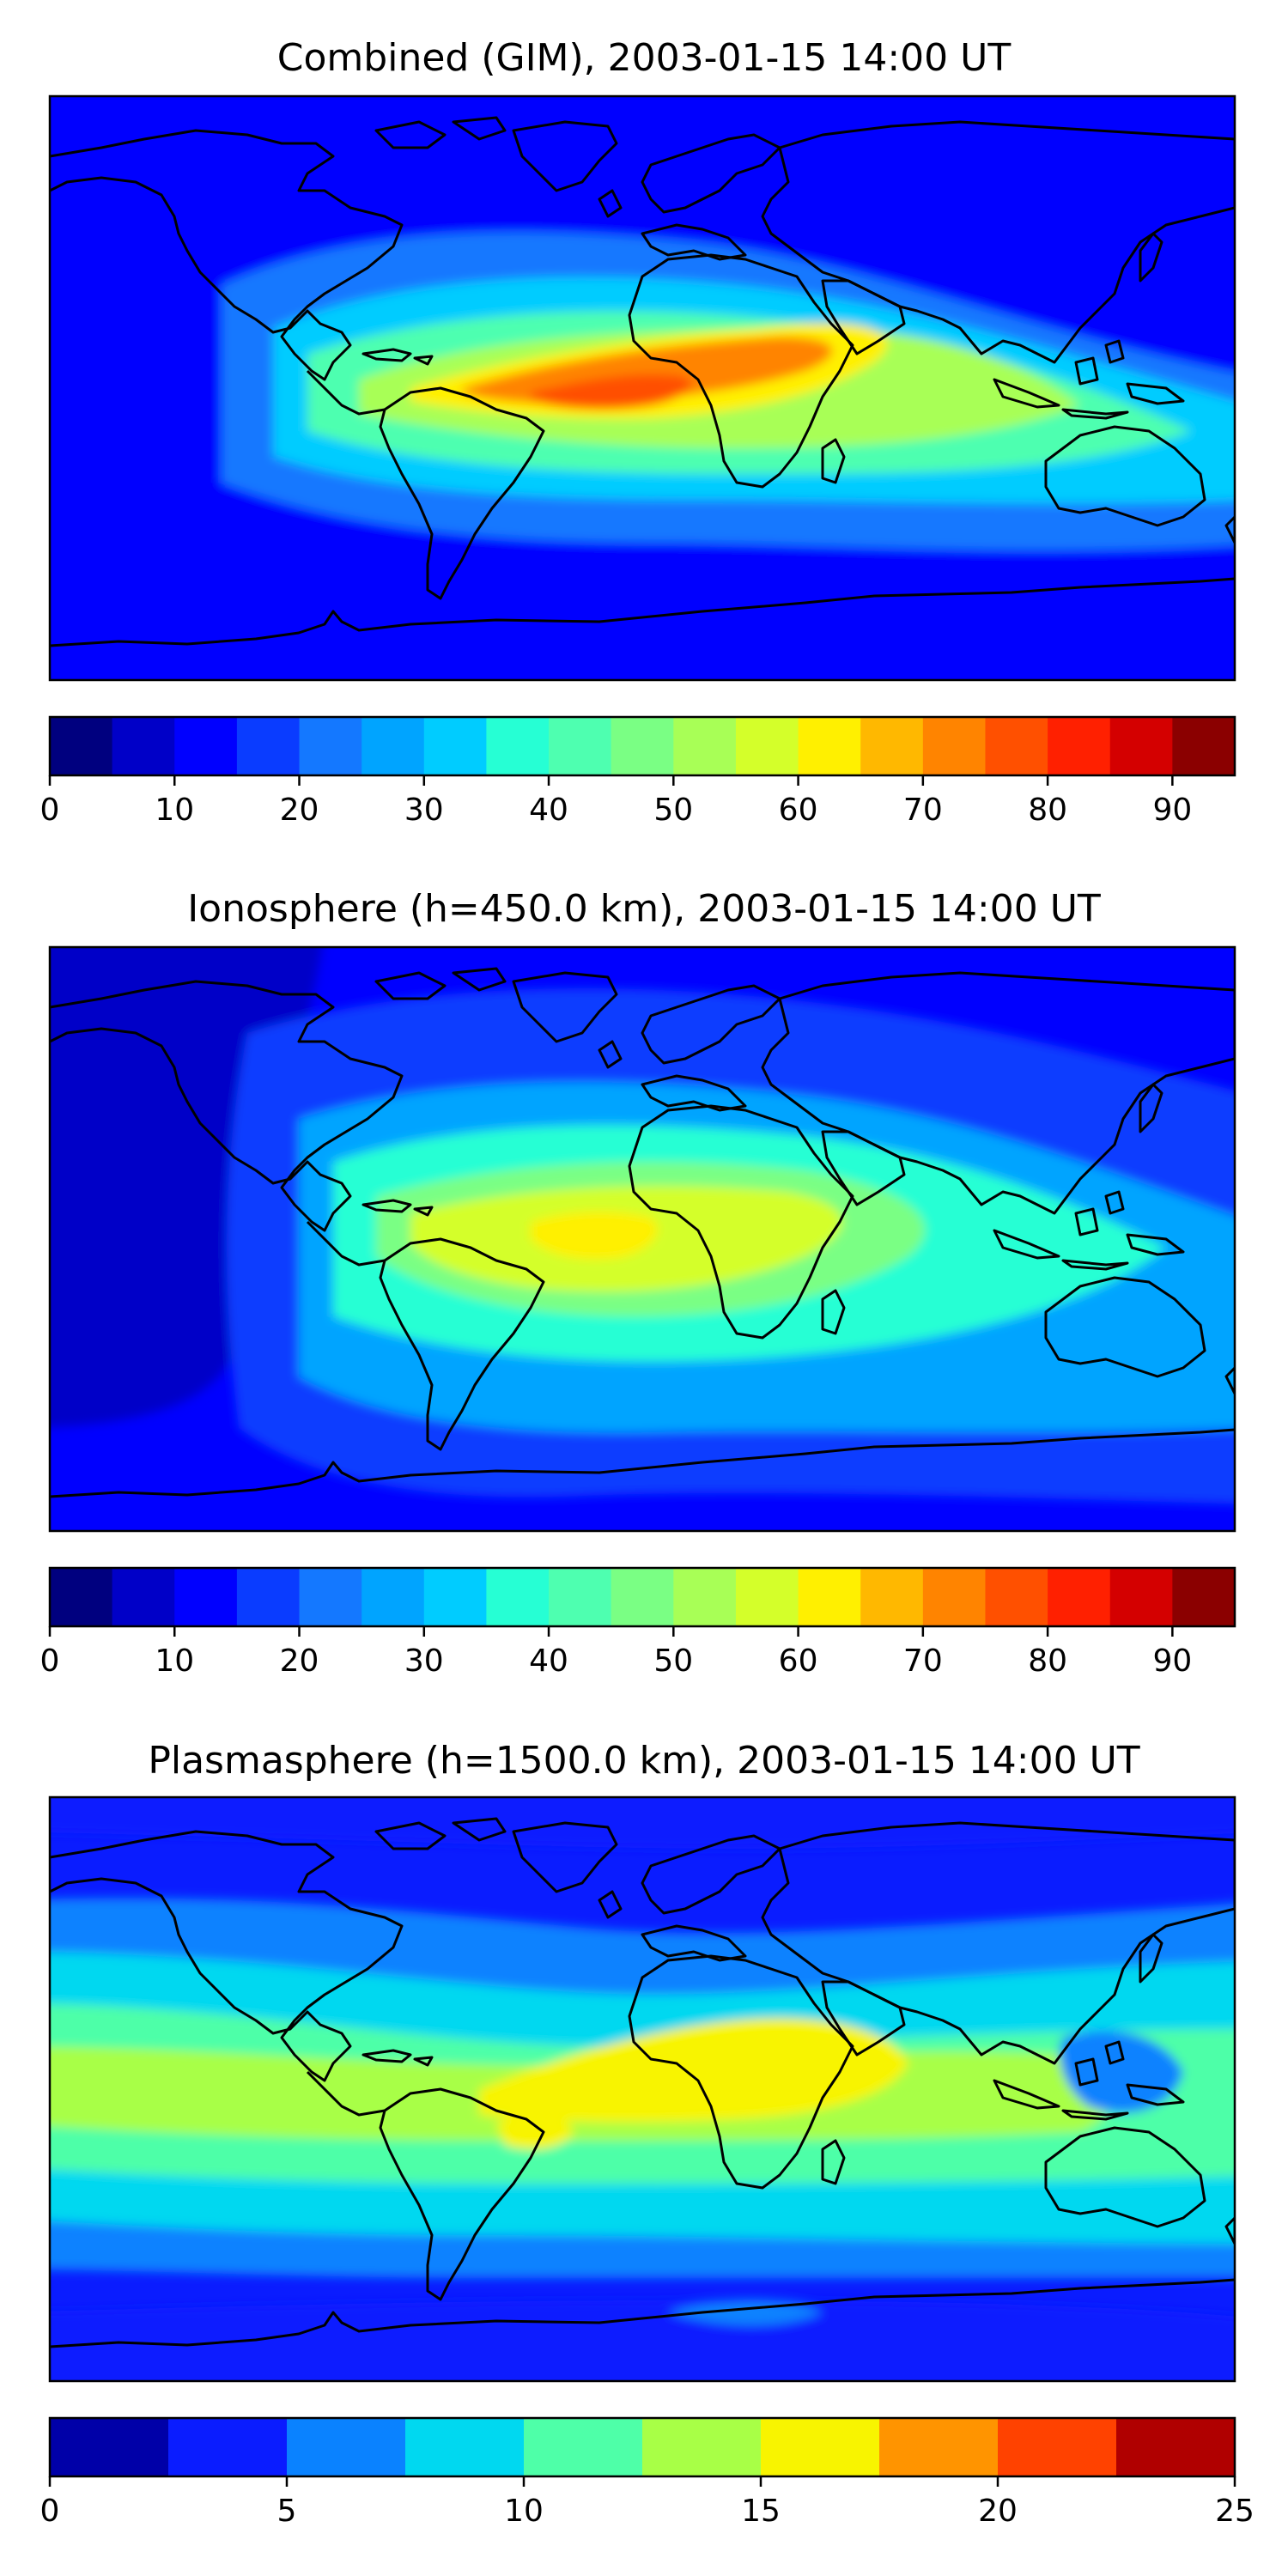 The image size is (1288, 2576). I want to click on panel-2-colorbar-frame, so click(642, 1597).